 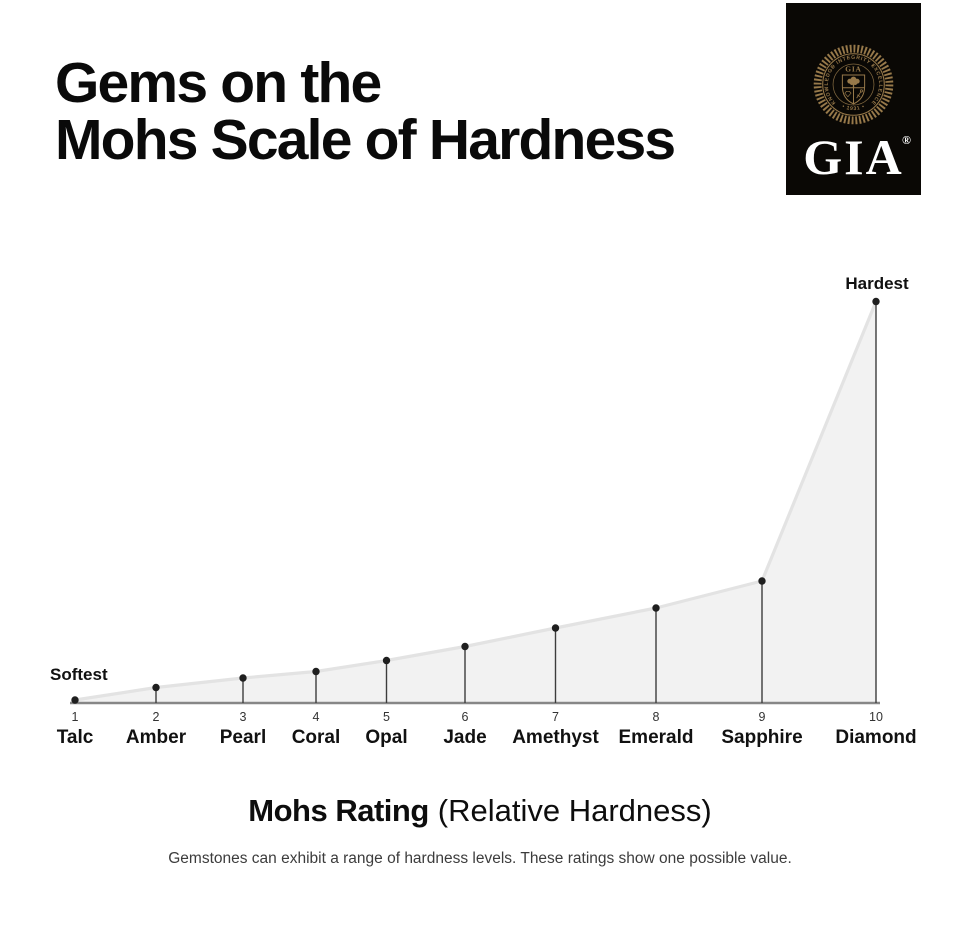 I want to click on tick-label-4: 4, so click(x=316, y=717).